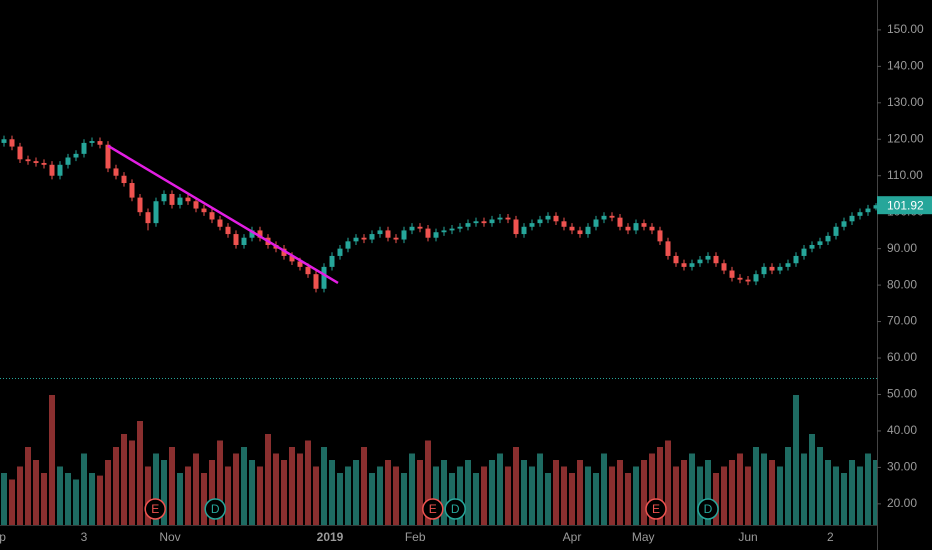 This screenshot has width=932, height=550. What do you see at coordinates (905, 175) in the screenshot?
I see `y-tick-label: 110.00` at bounding box center [905, 175].